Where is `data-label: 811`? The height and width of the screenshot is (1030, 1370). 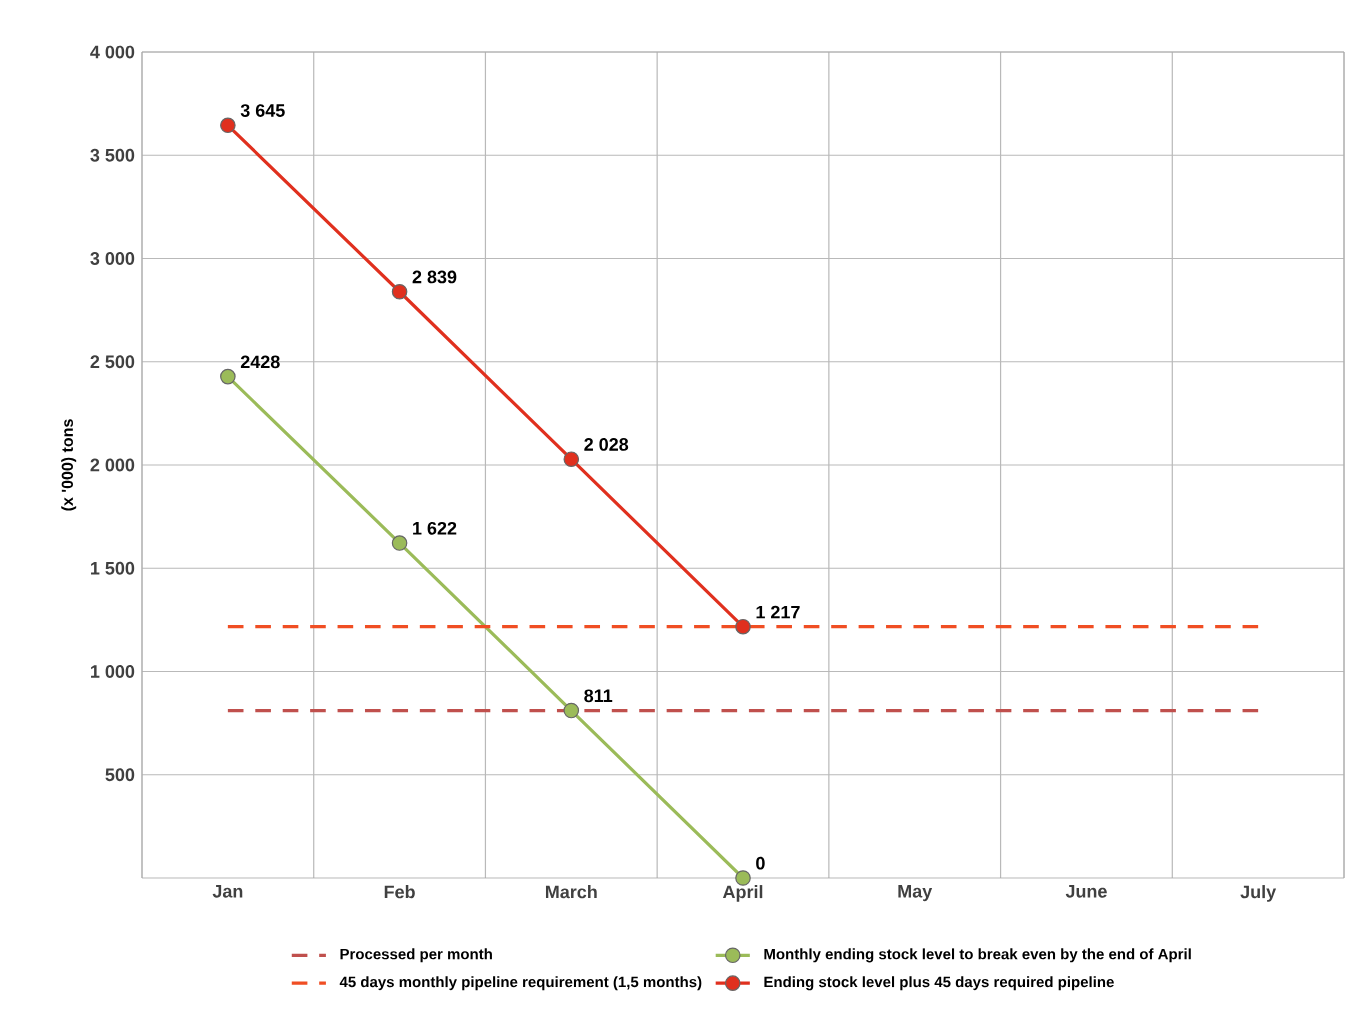
data-label: 811 is located at coordinates (598, 696).